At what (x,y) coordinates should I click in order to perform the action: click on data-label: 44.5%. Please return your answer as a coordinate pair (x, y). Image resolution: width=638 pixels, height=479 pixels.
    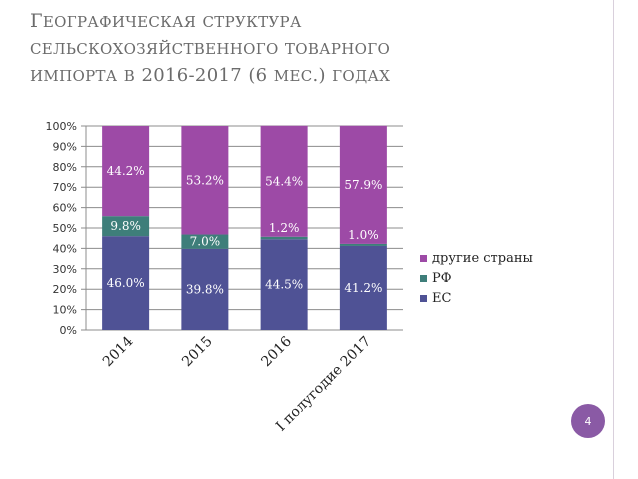
    Looking at the image, I should click on (284, 285).